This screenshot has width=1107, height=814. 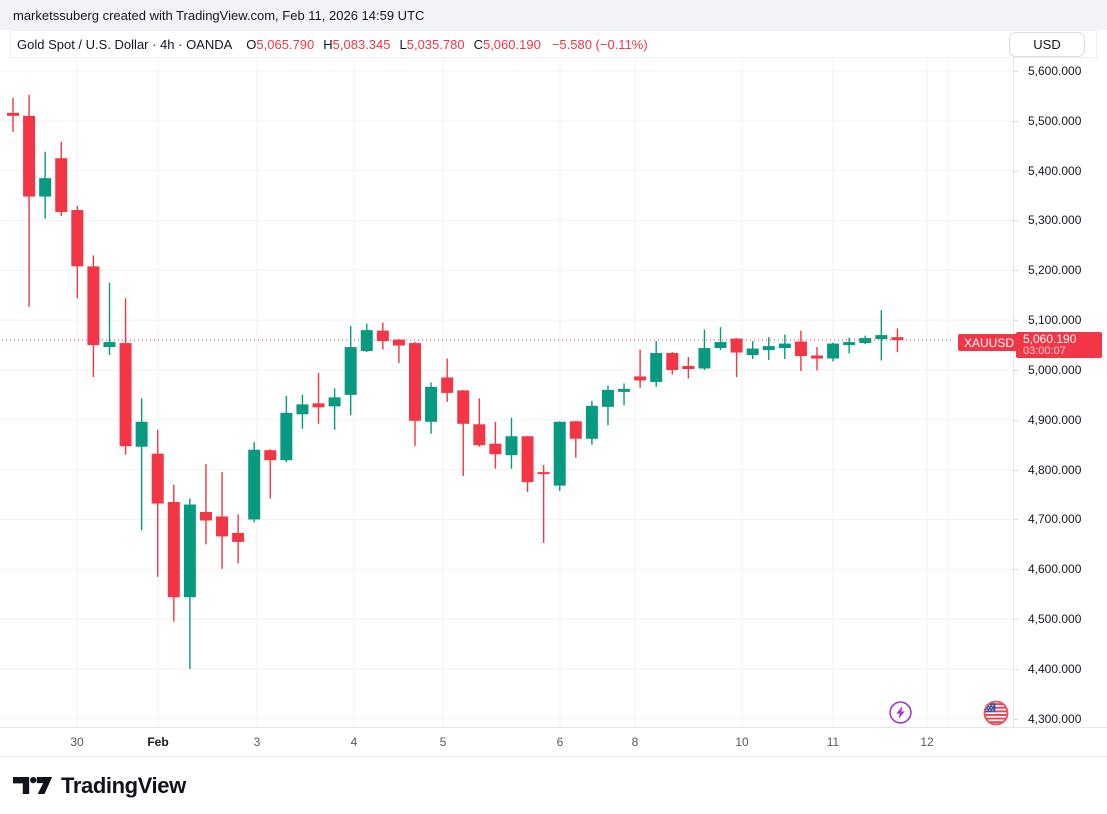 I want to click on bar-countdown: 03:00:07, so click(x=1044, y=351).